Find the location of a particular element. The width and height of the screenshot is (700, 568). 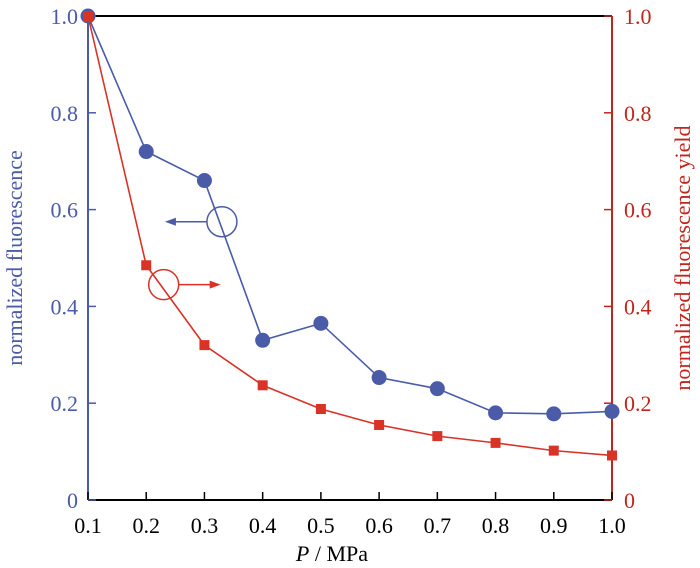

x-axis-title-variable: P is located at coordinates (302, 553).